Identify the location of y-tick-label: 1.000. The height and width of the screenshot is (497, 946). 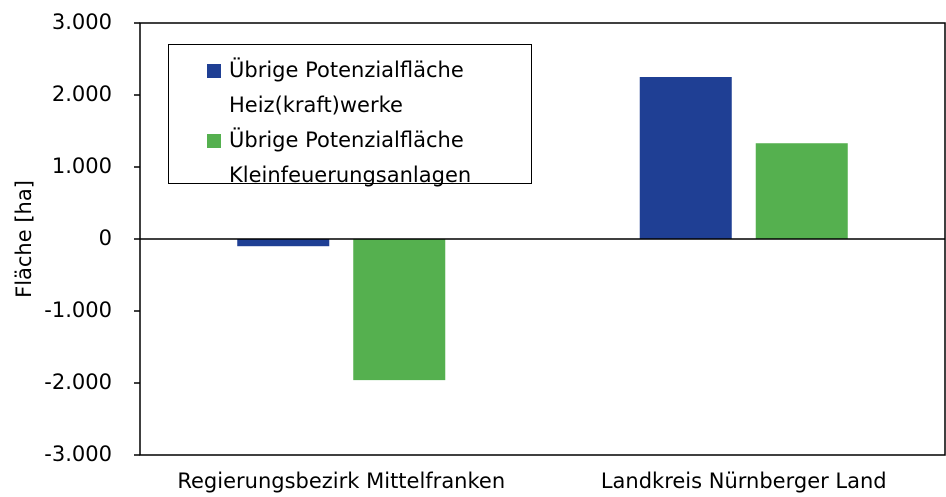
(82, 166).